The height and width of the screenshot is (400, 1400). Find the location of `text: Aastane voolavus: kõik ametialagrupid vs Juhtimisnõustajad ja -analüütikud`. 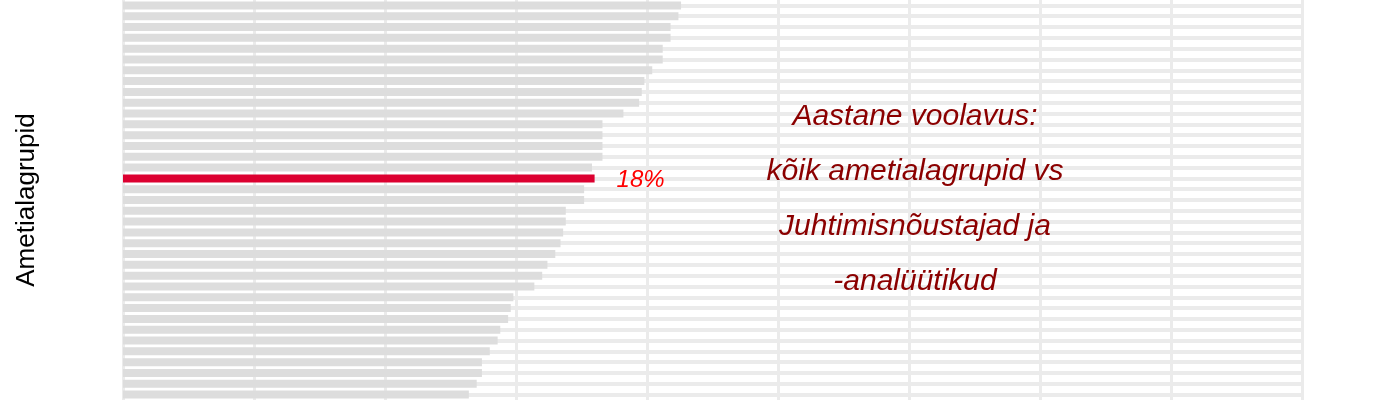

text: Aastane voolavus: kõik ametialagrupid vs Juhtimisnõustajad ja -analüütikud is located at coordinates (915, 197).